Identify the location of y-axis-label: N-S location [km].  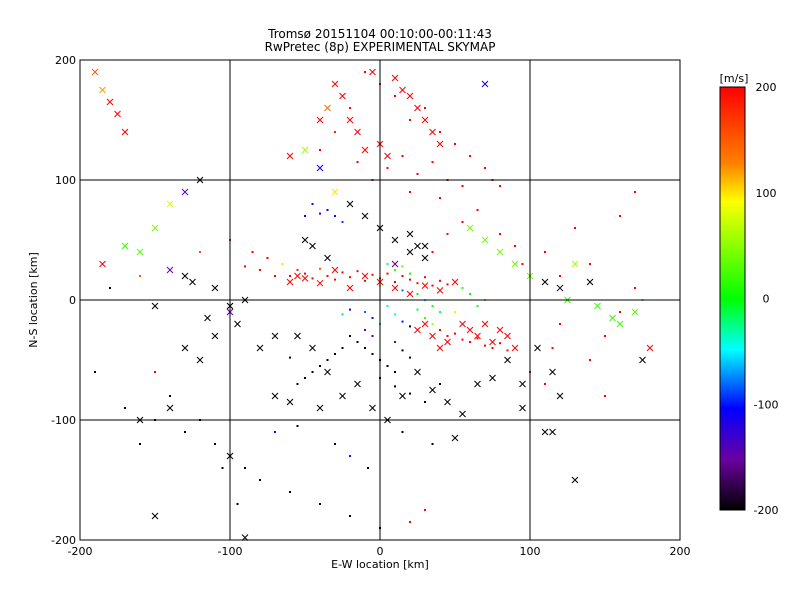
(33, 300).